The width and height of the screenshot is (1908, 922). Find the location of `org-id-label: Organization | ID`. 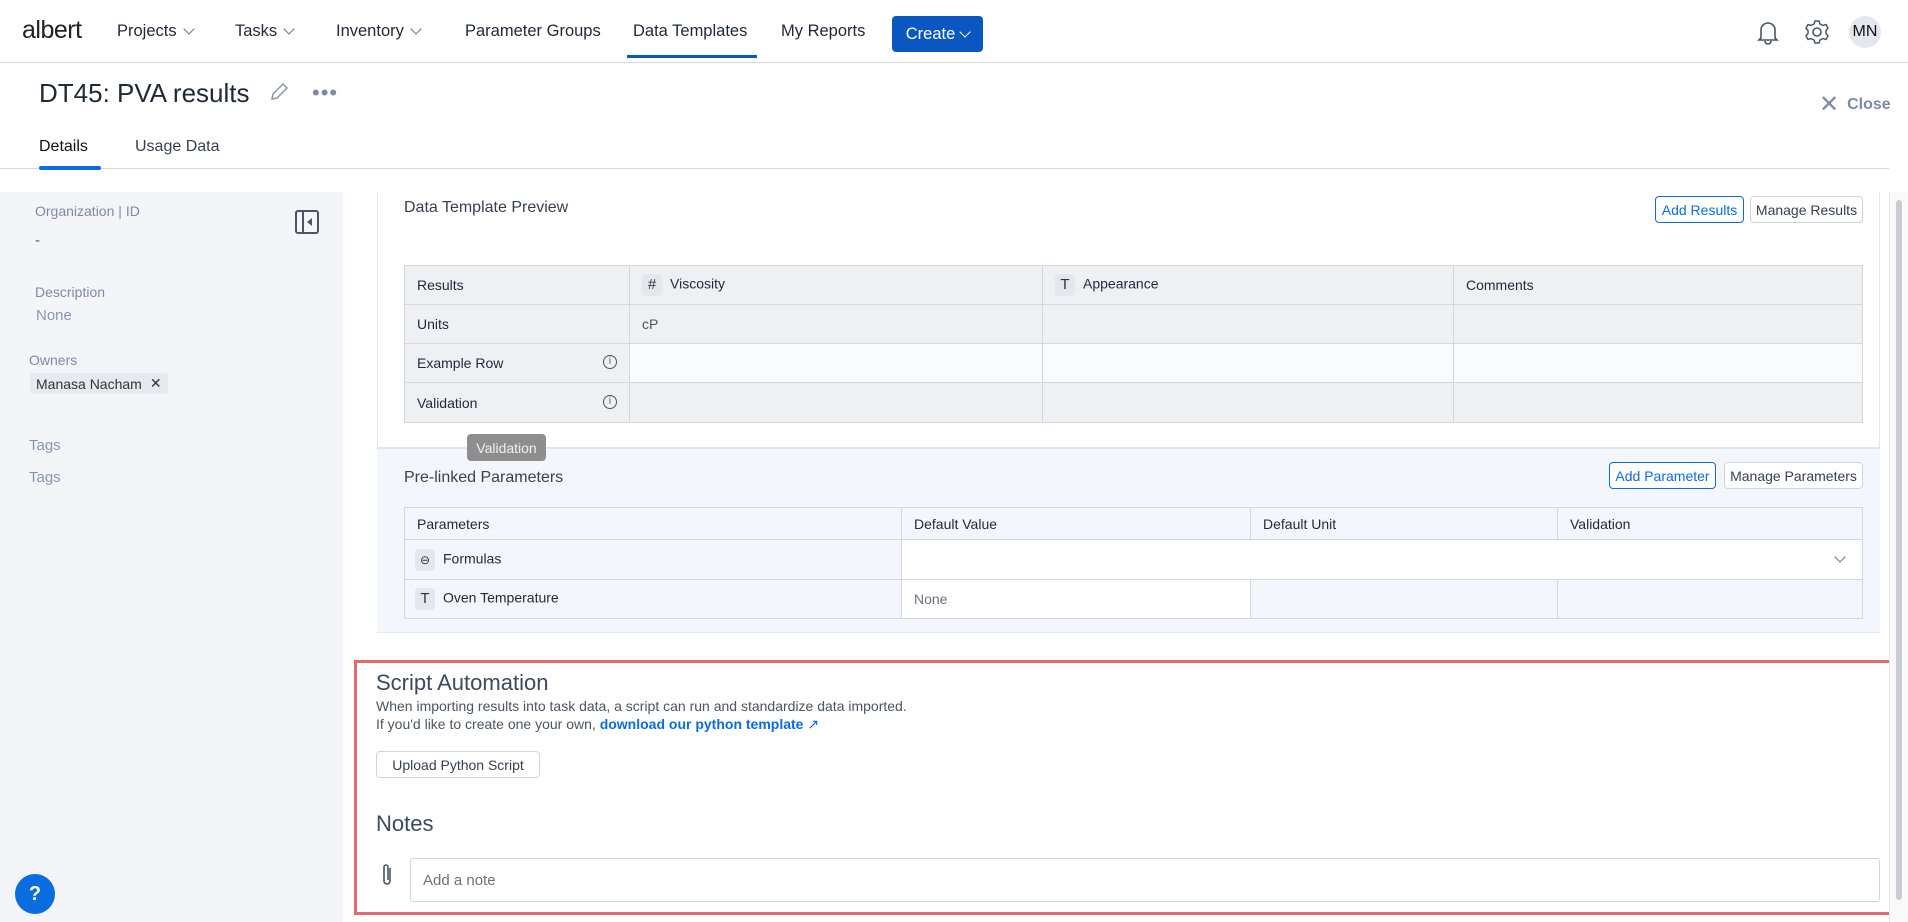

org-id-label: Organization | ID is located at coordinates (87, 211).